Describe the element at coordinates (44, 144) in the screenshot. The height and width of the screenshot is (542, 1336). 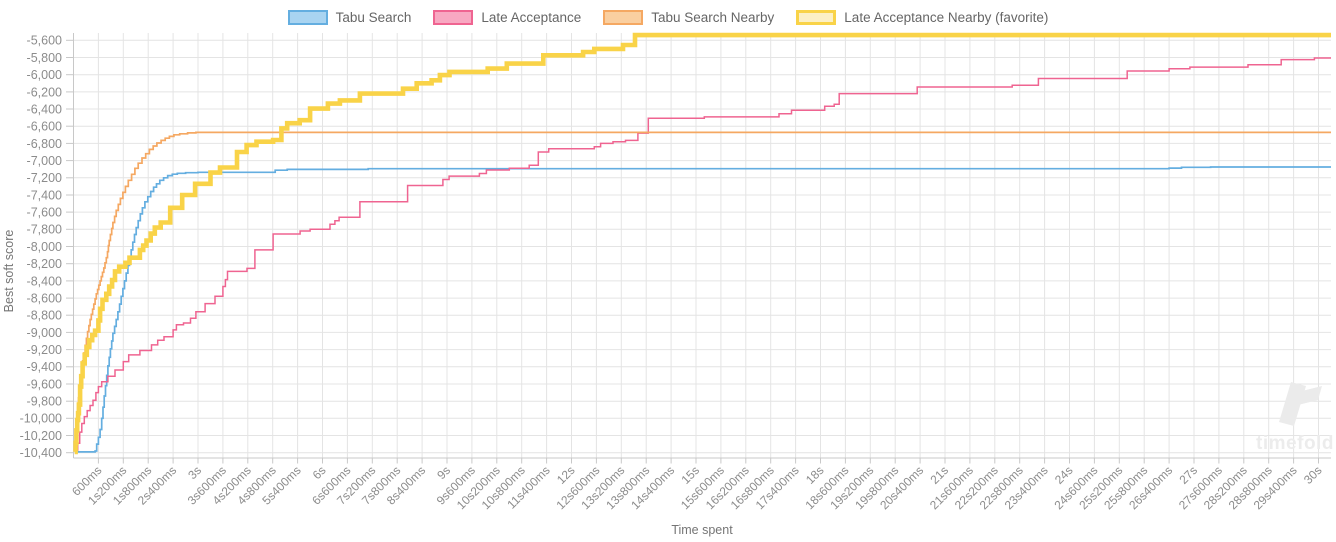
I see `y-tick-label: -6,800` at that location.